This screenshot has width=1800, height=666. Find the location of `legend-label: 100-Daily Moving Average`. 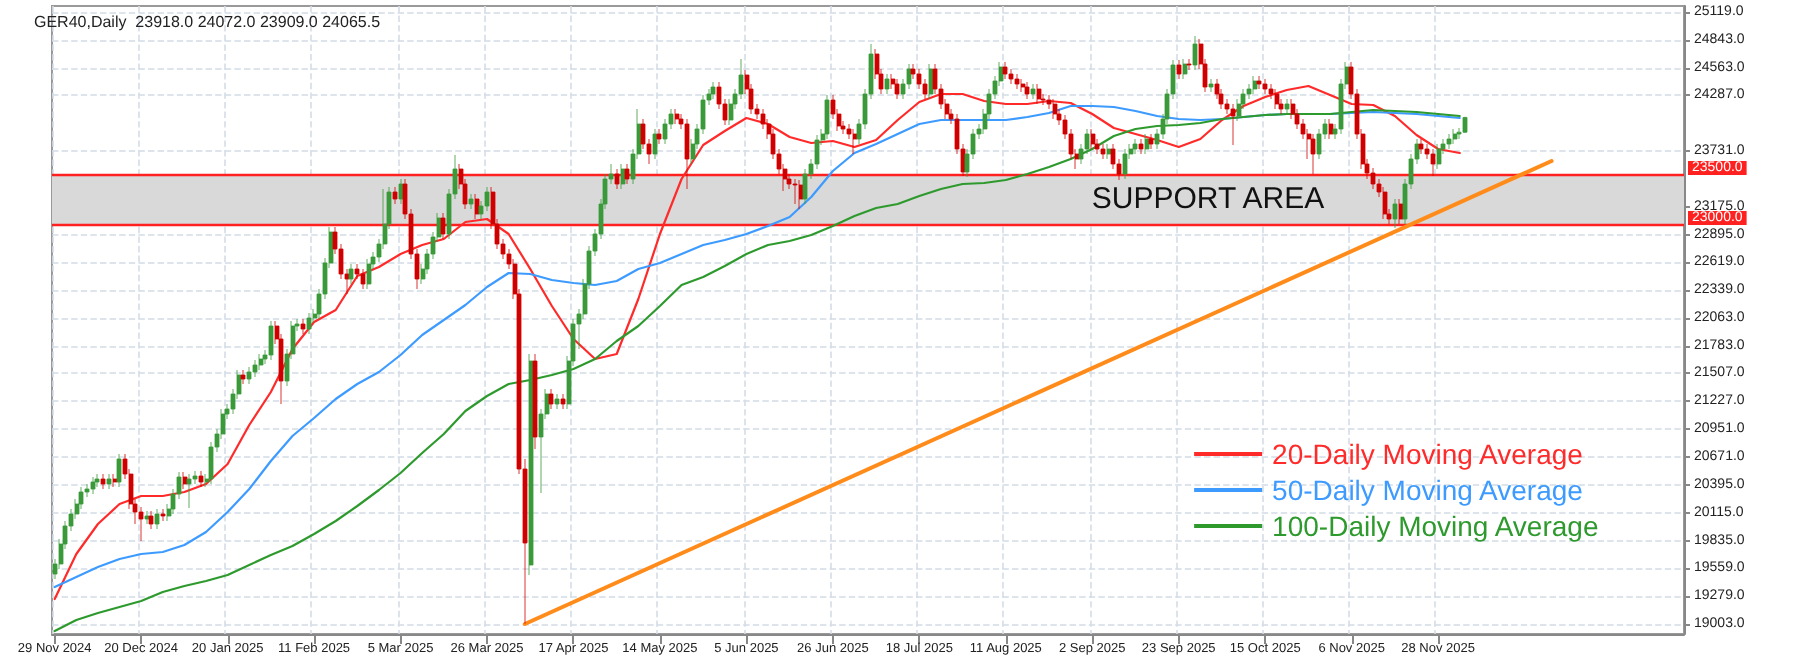

legend-label: 100-Daily Moving Average is located at coordinates (1435, 526).